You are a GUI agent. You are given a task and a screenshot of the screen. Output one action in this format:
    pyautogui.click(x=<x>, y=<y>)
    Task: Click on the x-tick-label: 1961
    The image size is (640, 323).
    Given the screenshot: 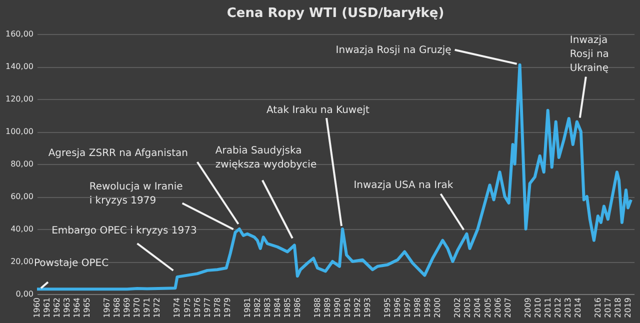 What is the action you would take?
    pyautogui.click(x=47, y=308)
    